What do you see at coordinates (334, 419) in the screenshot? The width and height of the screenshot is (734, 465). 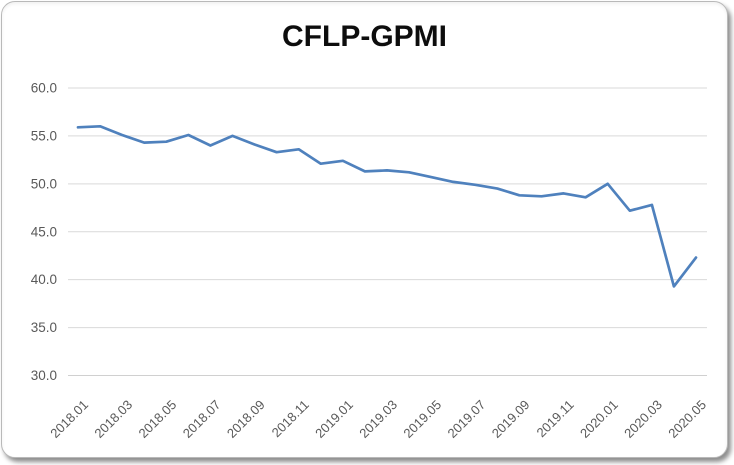 I see `x-axis-tick-label: 2019.01` at bounding box center [334, 419].